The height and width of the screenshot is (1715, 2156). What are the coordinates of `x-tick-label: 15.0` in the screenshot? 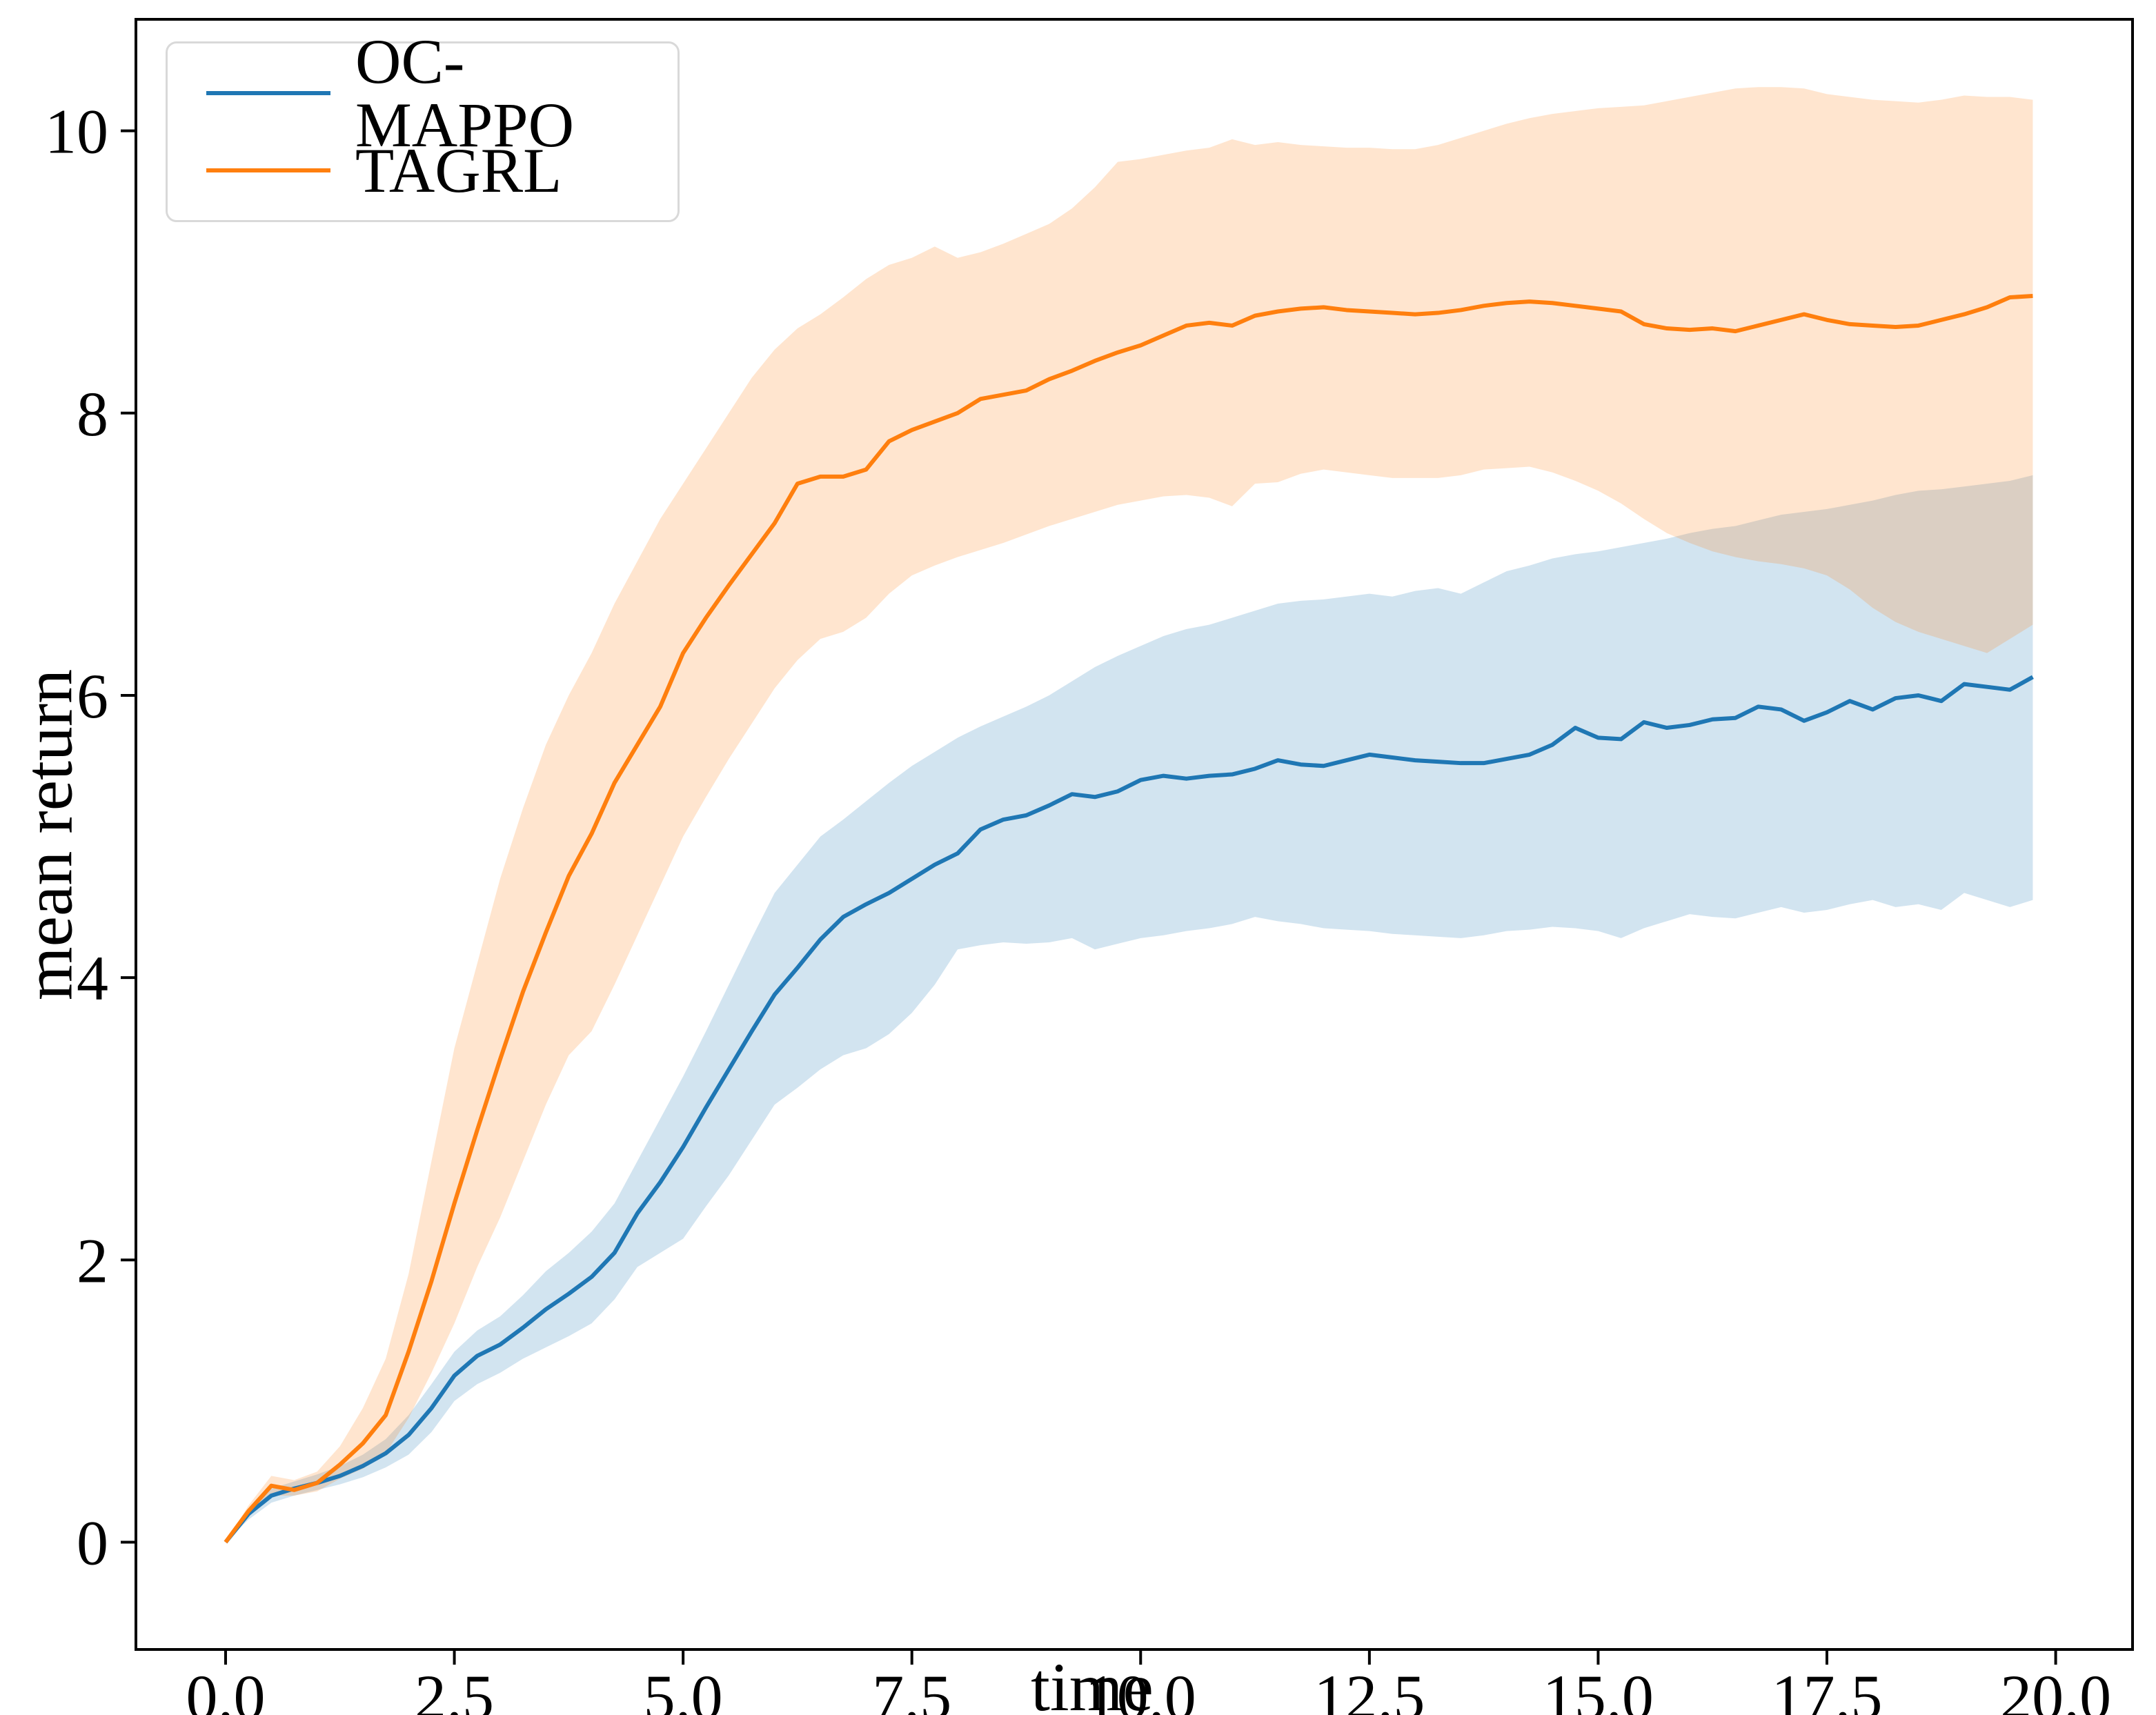 It's located at (1598, 1688).